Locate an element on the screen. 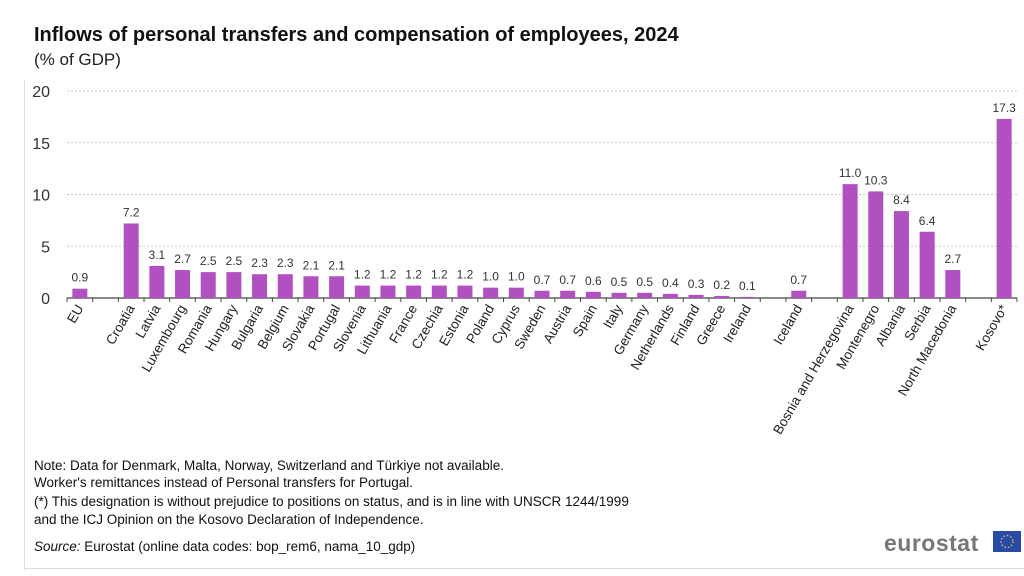 The height and width of the screenshot is (576, 1024). data-label: 7.2 is located at coordinates (131, 212).